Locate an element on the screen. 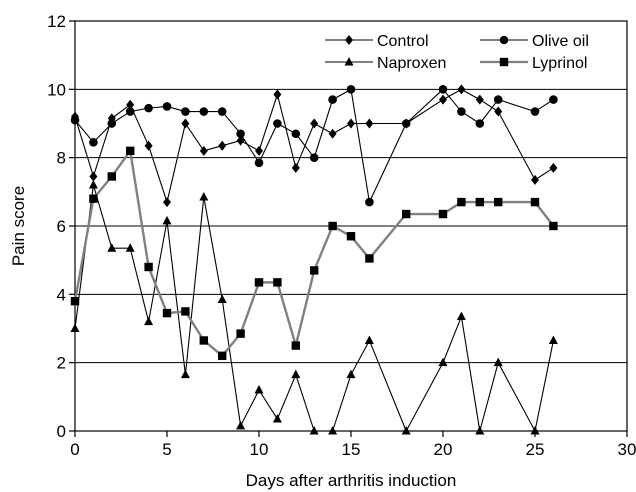 The image size is (636, 492). y-tick-label: 8 is located at coordinates (61, 158).